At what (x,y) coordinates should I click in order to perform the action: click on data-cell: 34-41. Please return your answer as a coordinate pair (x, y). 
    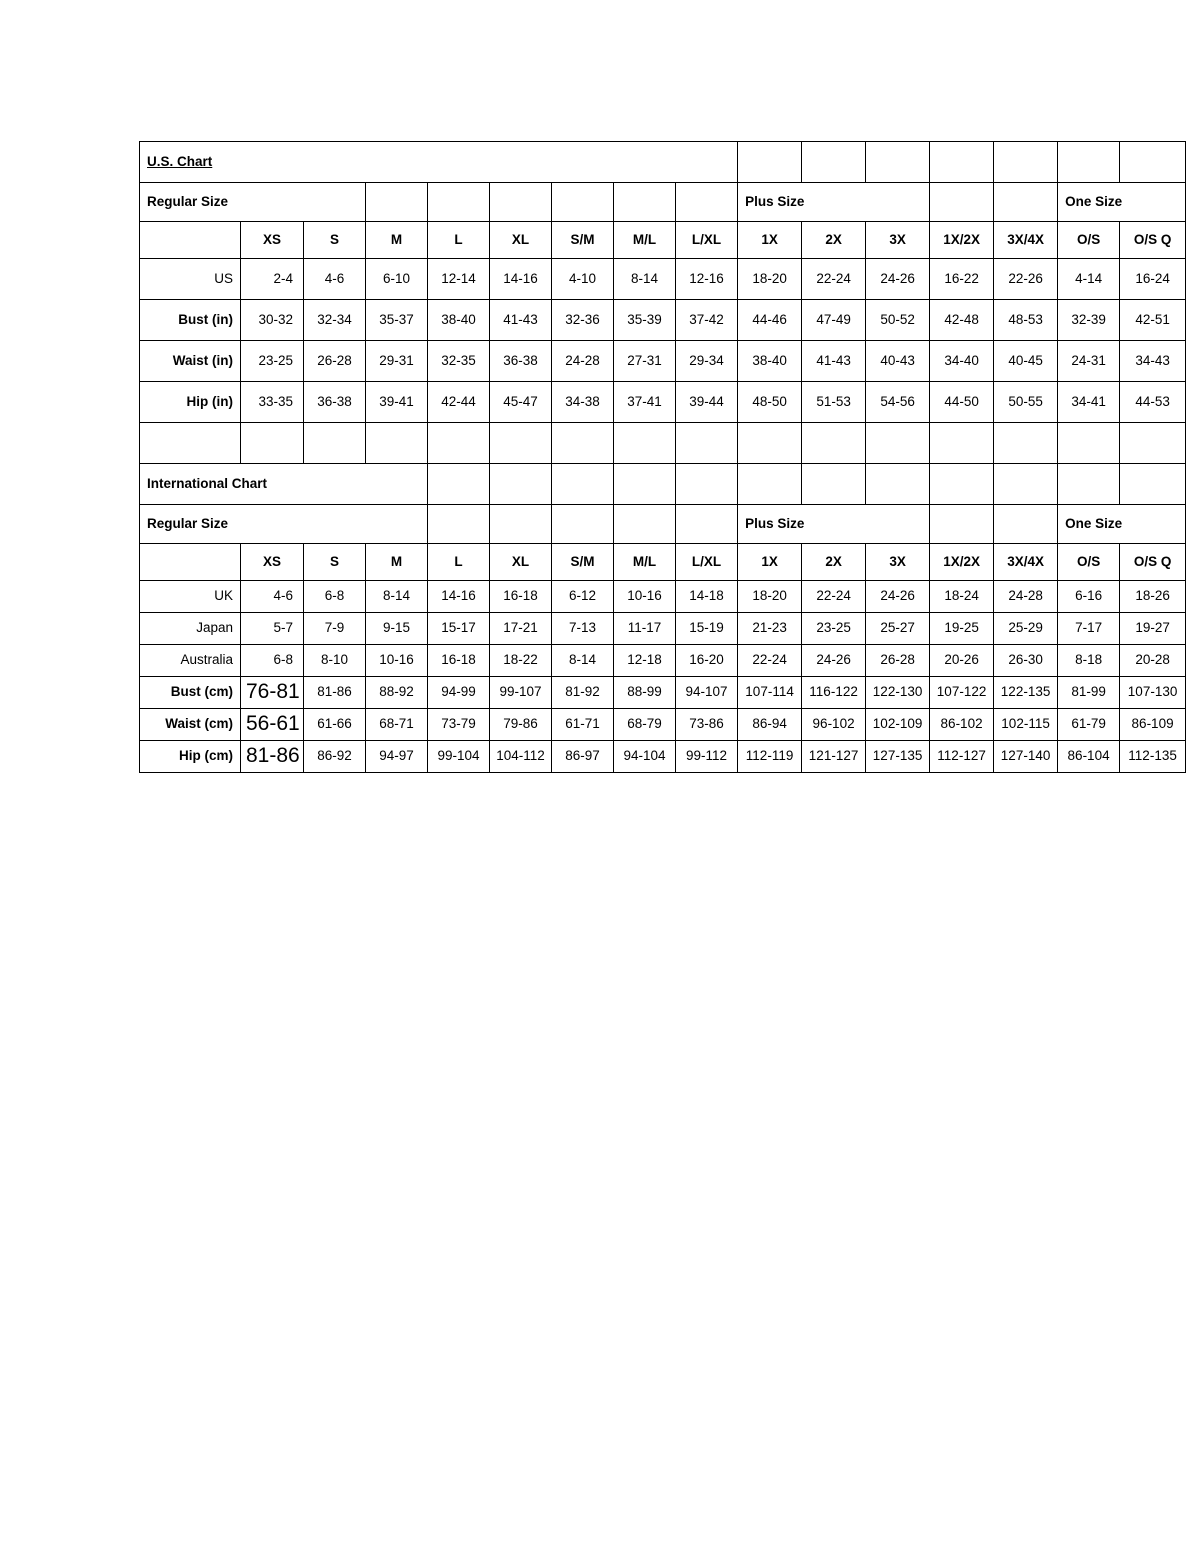
    Looking at the image, I should click on (1089, 402).